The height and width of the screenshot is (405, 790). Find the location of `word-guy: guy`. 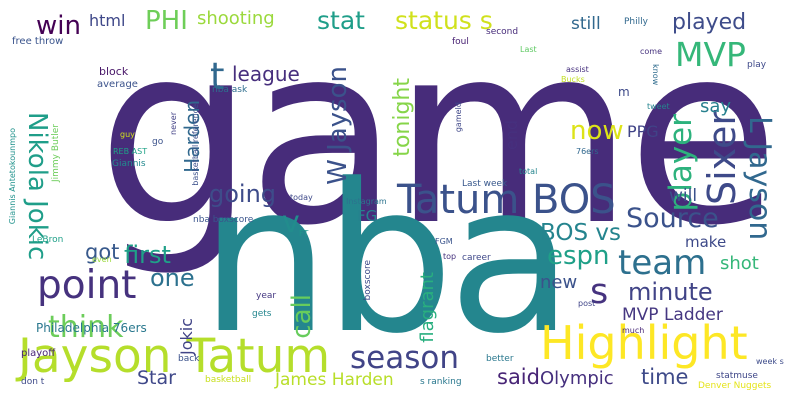

word-guy: guy is located at coordinates (127, 134).